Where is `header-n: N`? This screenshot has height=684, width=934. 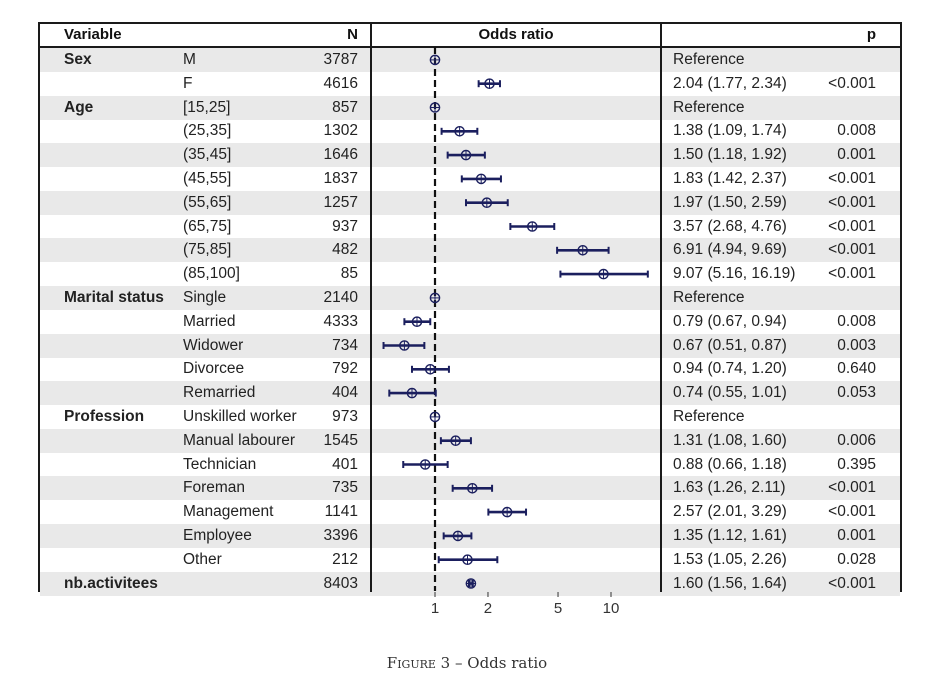 header-n: N is located at coordinates (352, 34).